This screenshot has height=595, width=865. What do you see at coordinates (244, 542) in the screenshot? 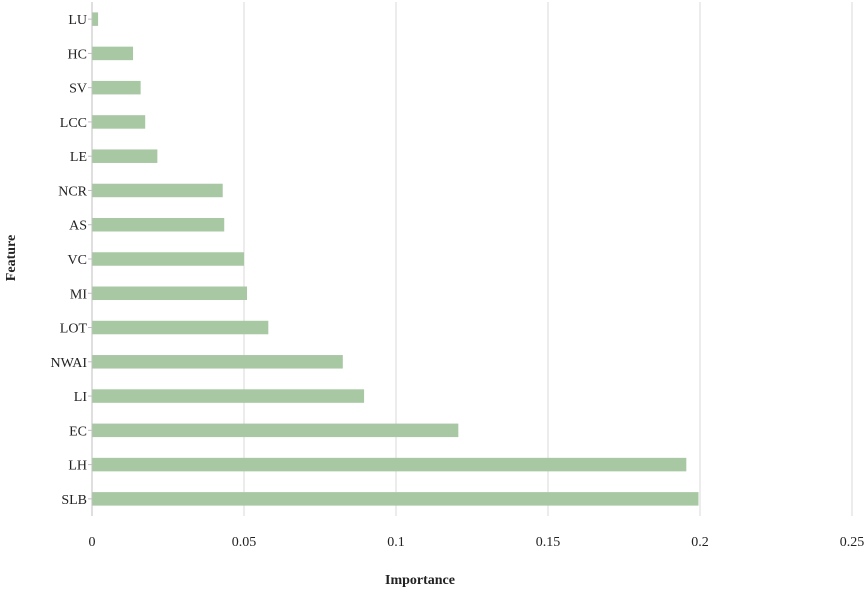
I see `x-tick-label: 0.05` at bounding box center [244, 542].